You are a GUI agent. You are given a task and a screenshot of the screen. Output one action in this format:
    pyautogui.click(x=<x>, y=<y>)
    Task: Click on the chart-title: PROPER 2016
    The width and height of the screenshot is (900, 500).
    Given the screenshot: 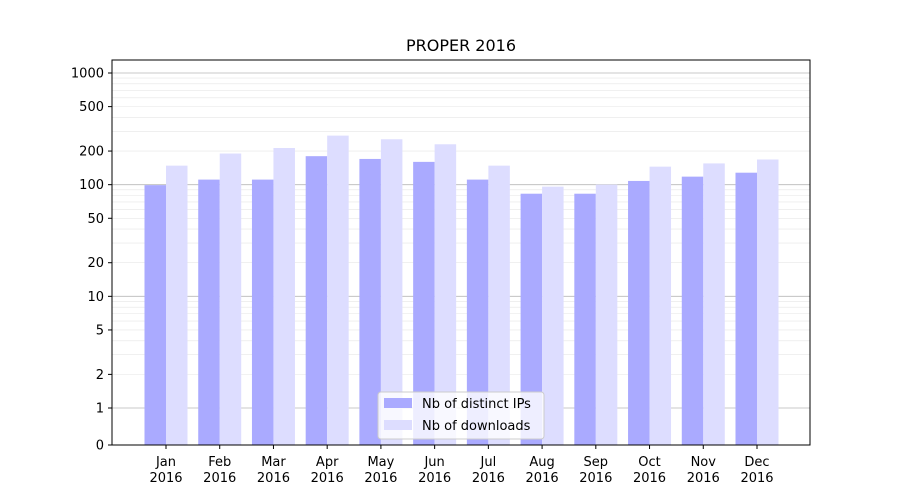 What is the action you would take?
    pyautogui.click(x=461, y=45)
    